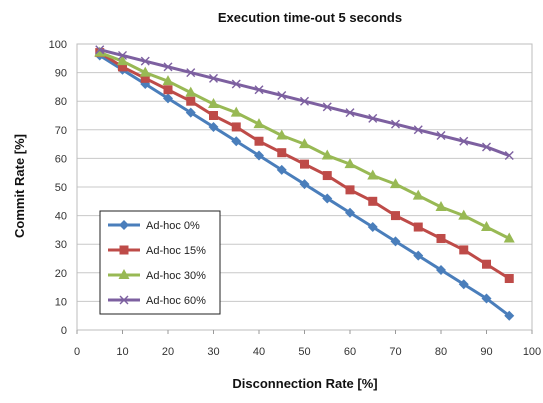  I want to click on x-tick-label: 100, so click(532, 352).